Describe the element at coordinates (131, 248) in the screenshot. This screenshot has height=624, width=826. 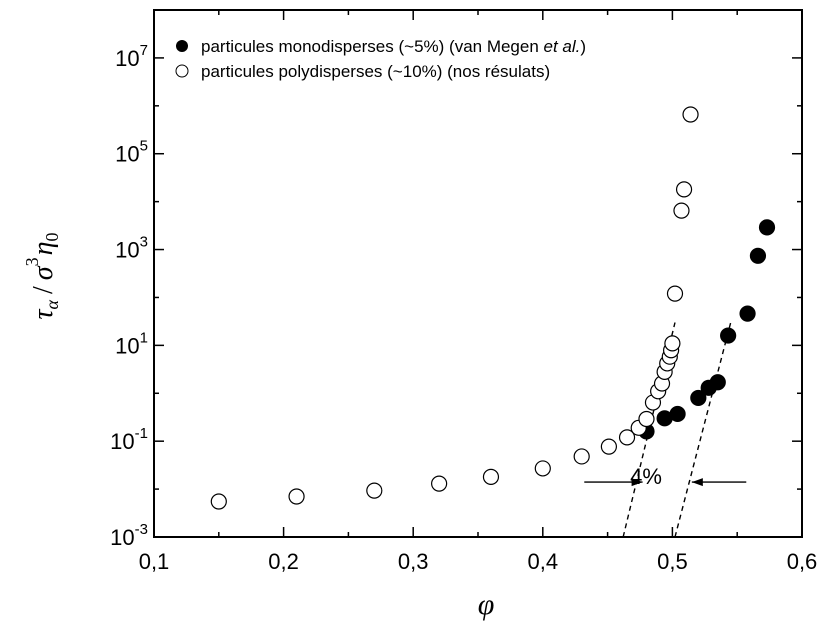
I see `y-tick-label: 10³` at that location.